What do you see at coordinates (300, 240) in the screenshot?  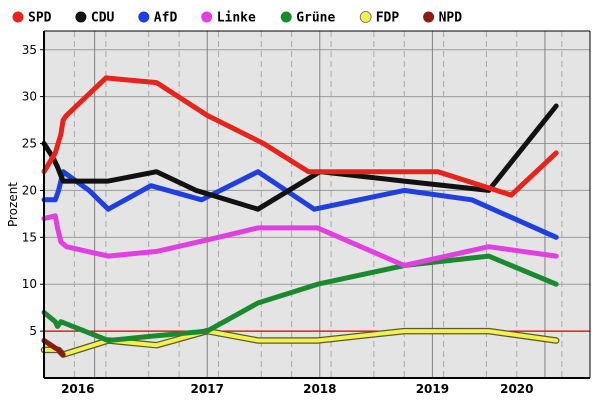 I see `series-line-linke` at bounding box center [300, 240].